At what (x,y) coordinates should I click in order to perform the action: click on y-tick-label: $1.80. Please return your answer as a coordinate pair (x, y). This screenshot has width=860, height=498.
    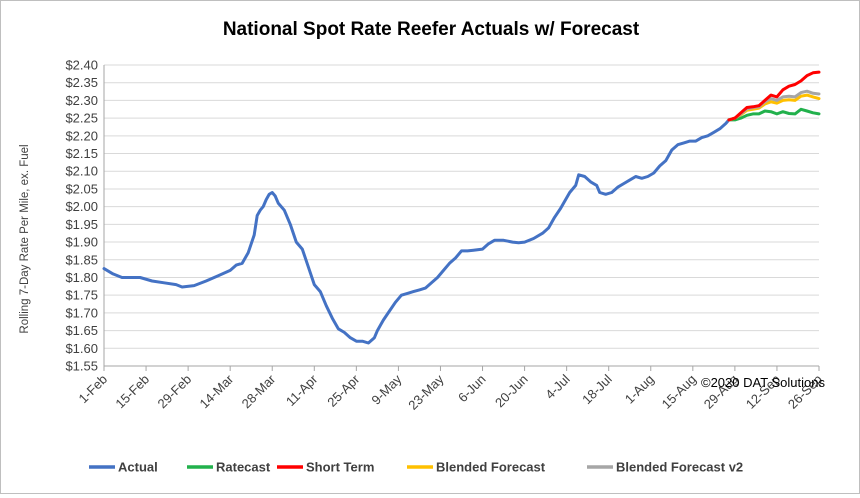
    Looking at the image, I should click on (81, 277).